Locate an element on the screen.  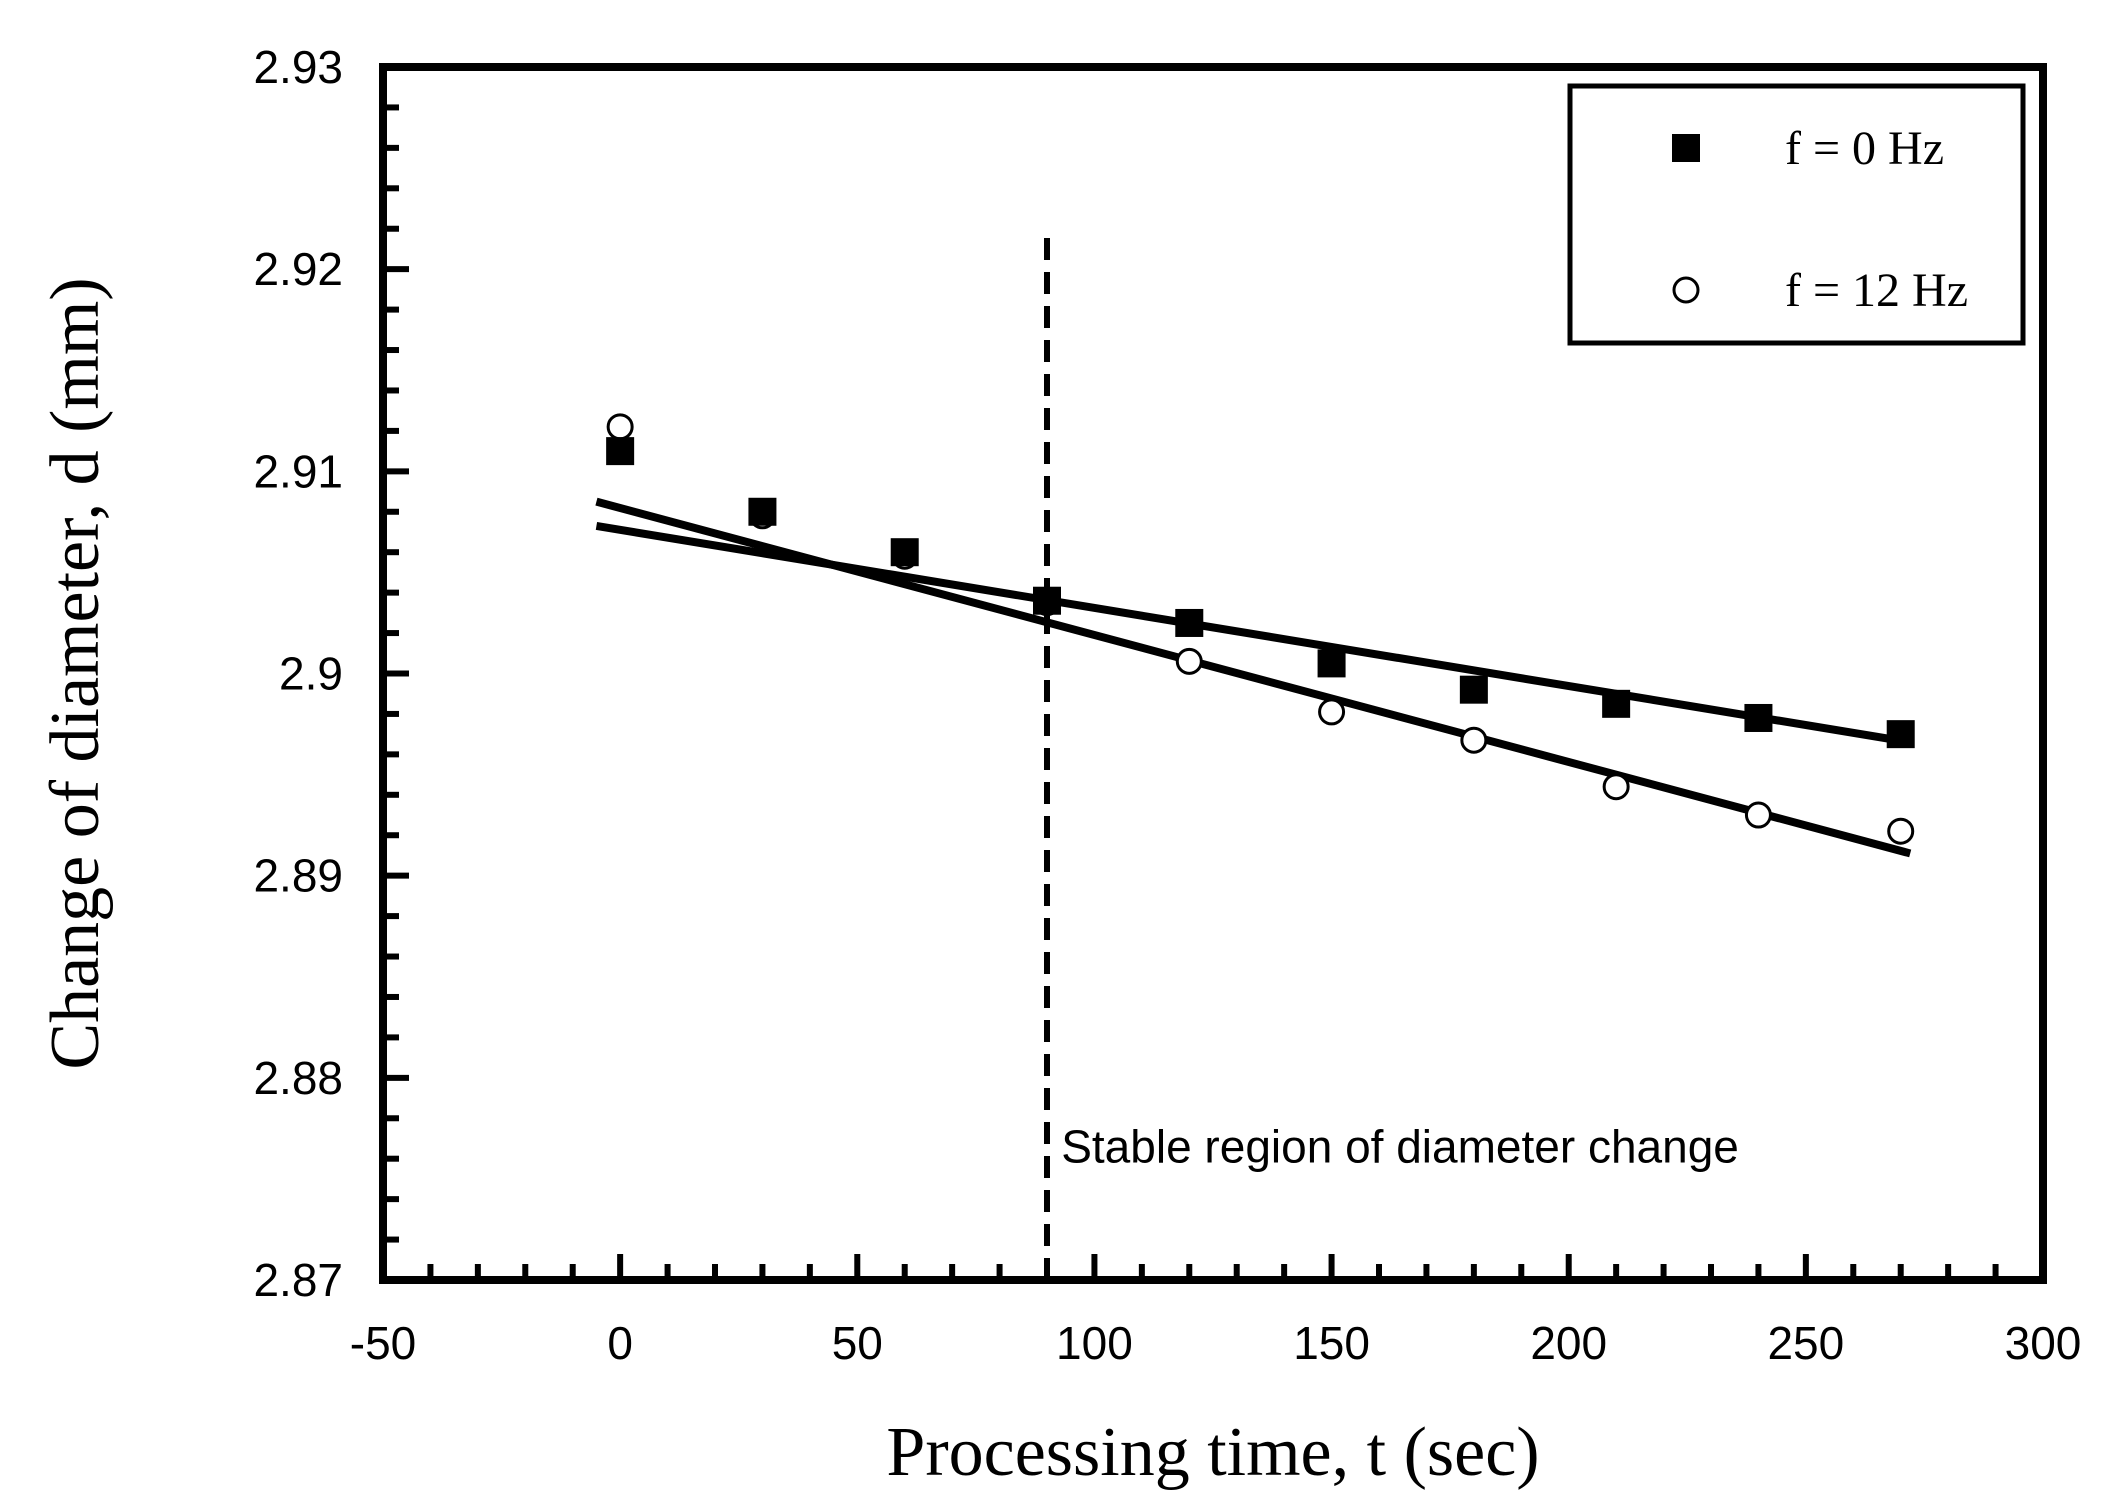
x-axis-title: Processing time, t (sec) is located at coordinates (1212, 1452).